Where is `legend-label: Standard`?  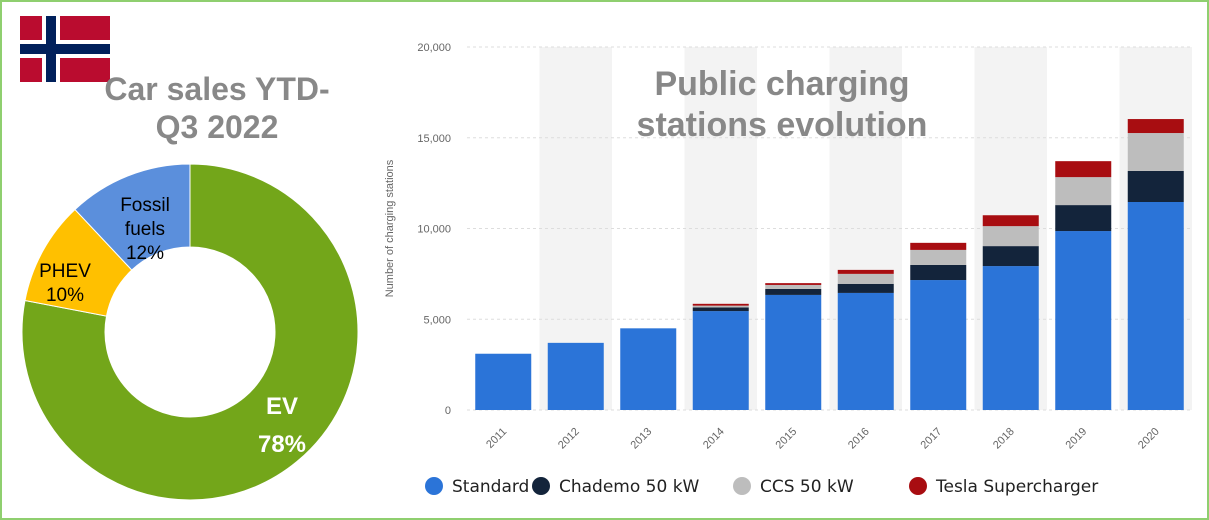
legend-label: Standard is located at coordinates (490, 487).